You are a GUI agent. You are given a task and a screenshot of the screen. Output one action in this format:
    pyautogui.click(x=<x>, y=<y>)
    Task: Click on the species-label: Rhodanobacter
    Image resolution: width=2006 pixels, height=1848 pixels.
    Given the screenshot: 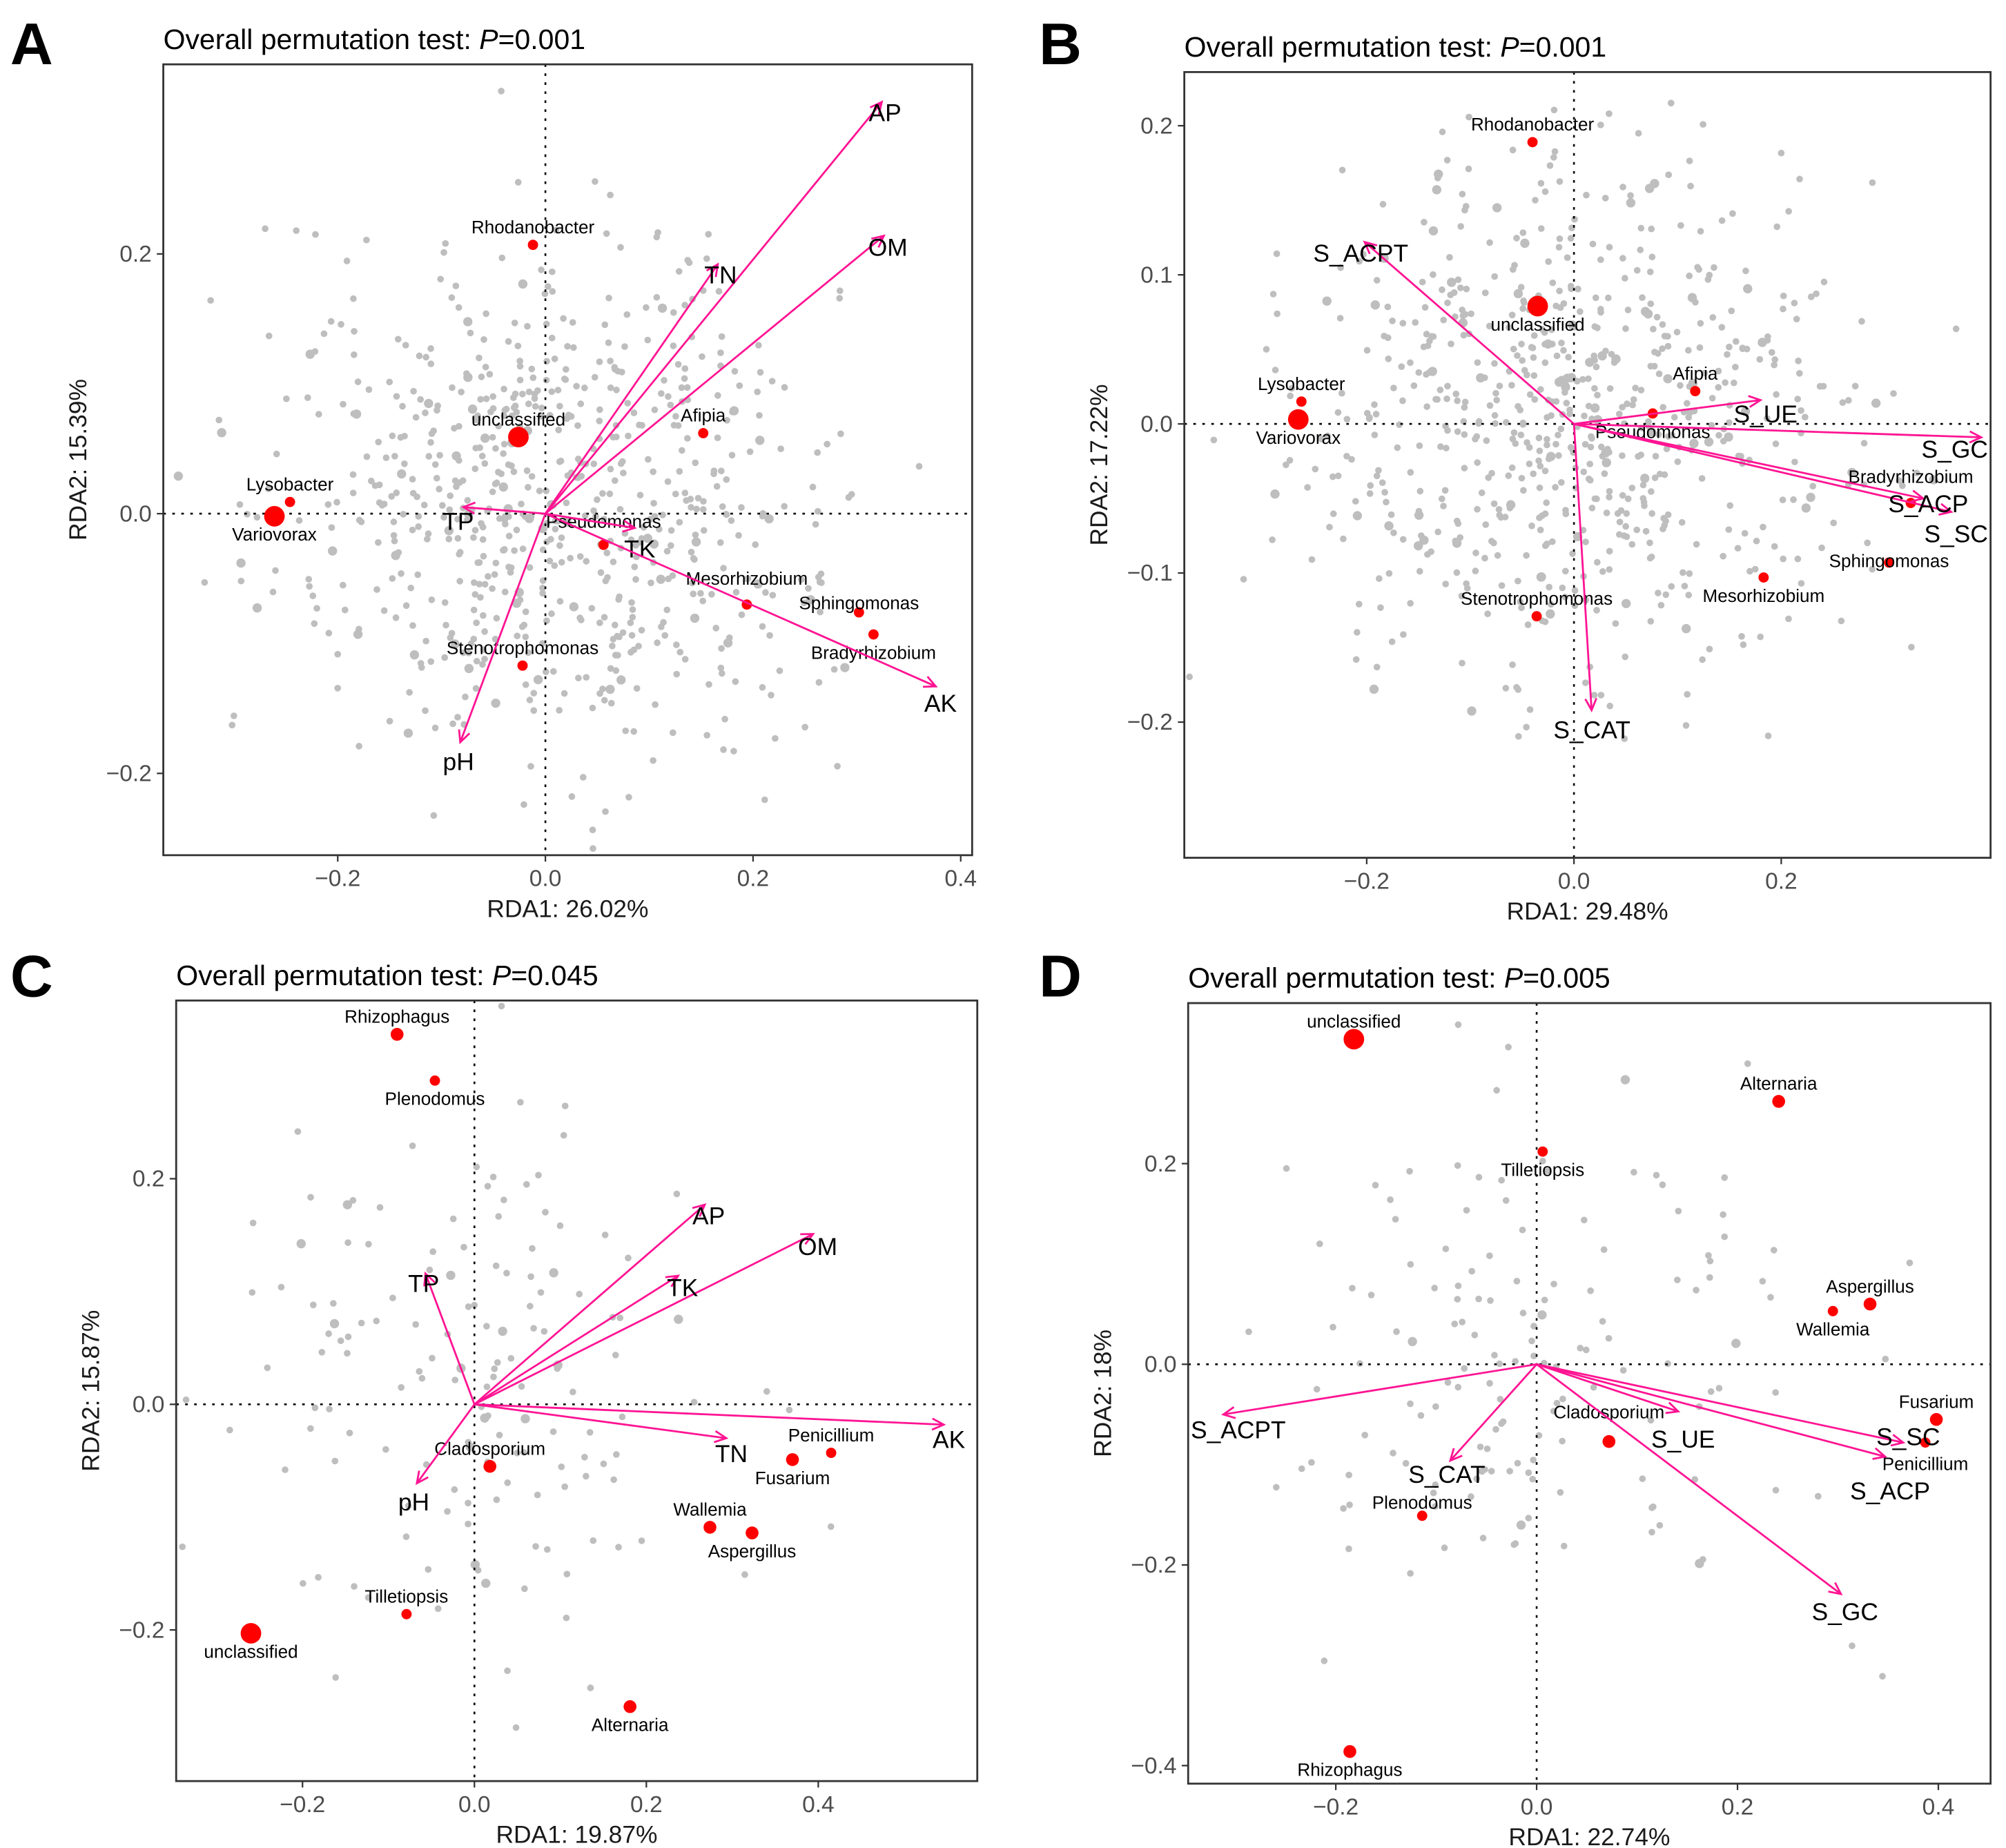 What is the action you would take?
    pyautogui.click(x=1533, y=125)
    